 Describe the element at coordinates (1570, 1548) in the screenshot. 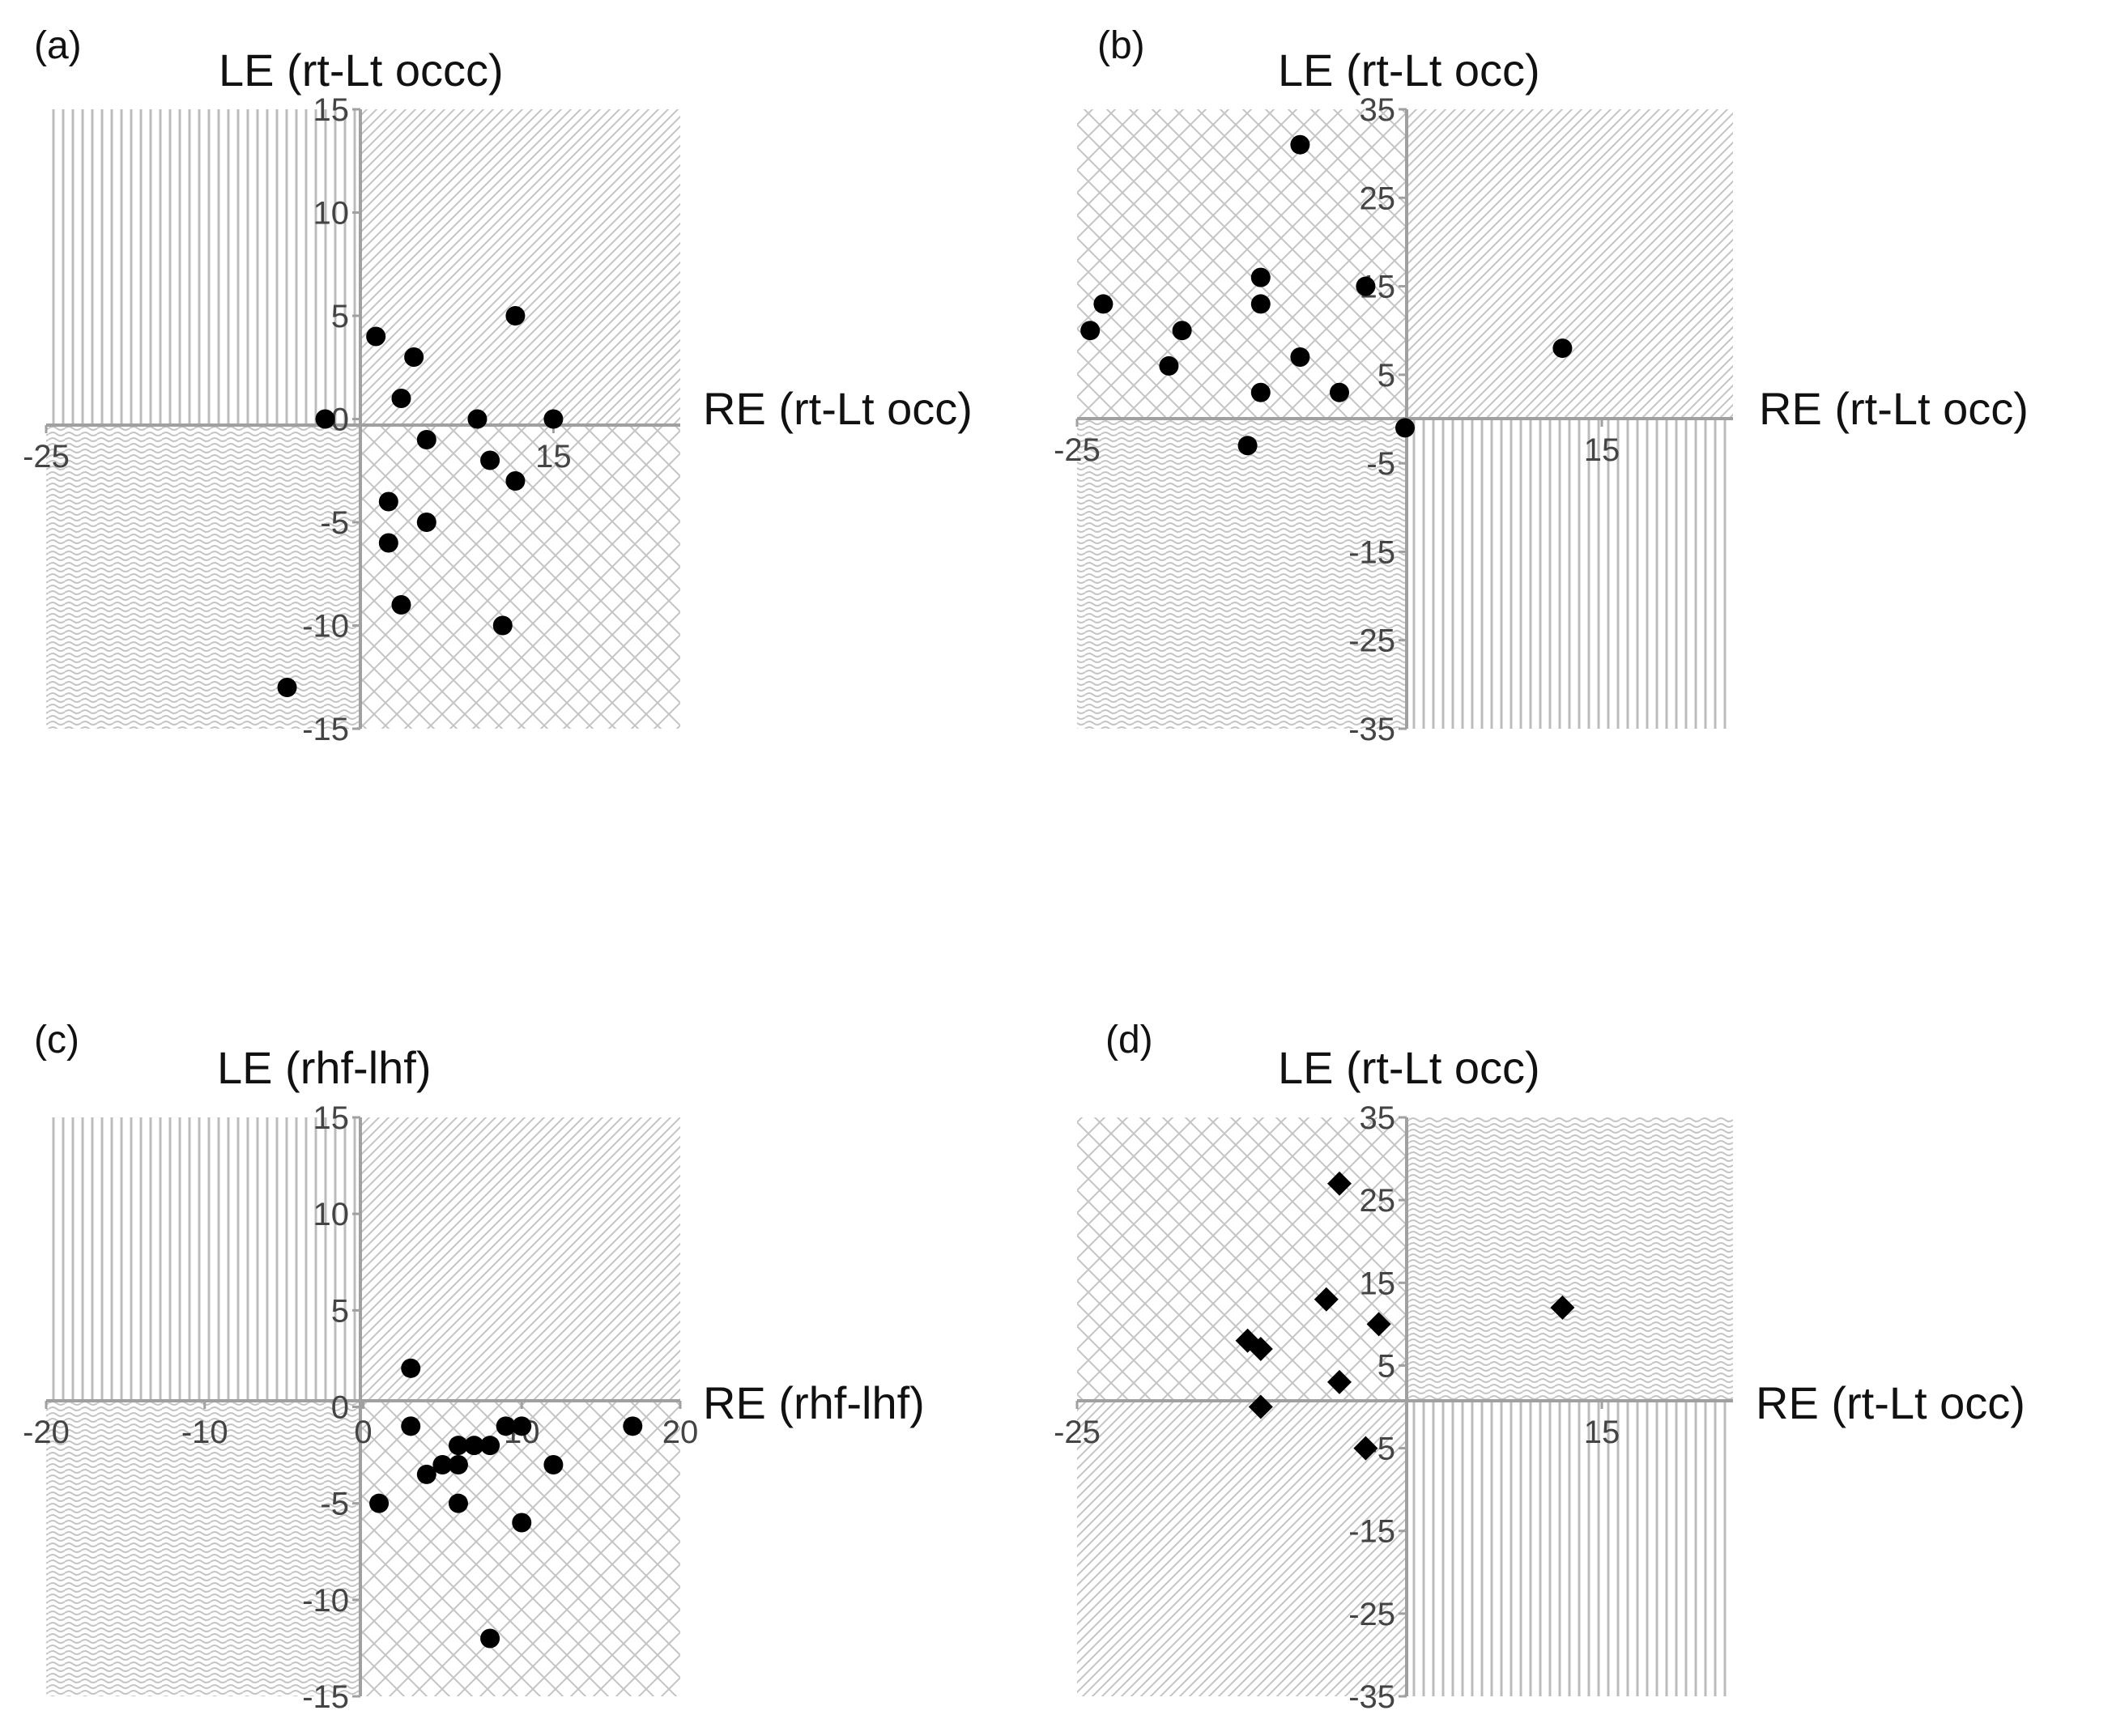

I see `quadrant-bottom-right-d` at that location.